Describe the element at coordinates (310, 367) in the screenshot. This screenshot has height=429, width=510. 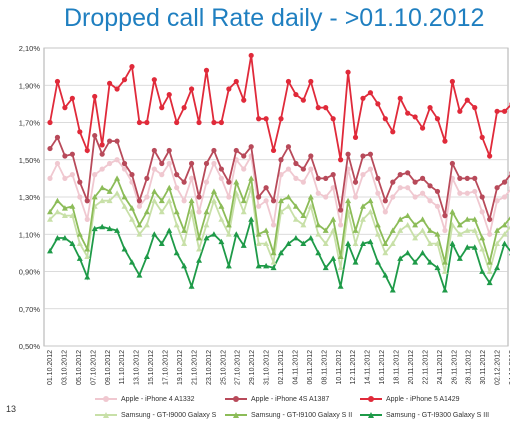
I see `x-tick-label: 06.11.2012` at that location.